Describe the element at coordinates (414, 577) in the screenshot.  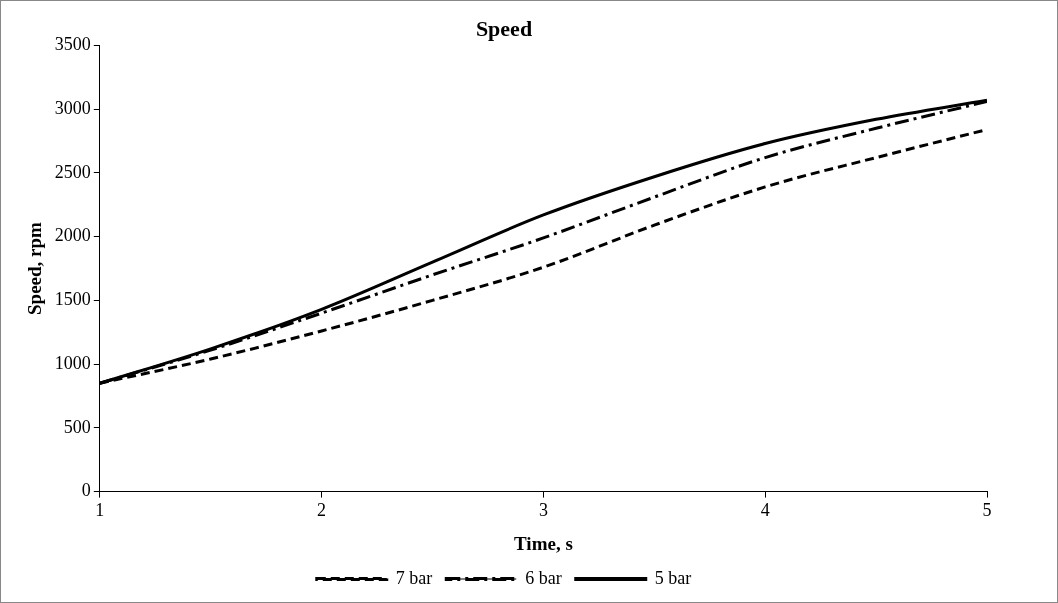
I see `legend-label: 7 bar` at that location.